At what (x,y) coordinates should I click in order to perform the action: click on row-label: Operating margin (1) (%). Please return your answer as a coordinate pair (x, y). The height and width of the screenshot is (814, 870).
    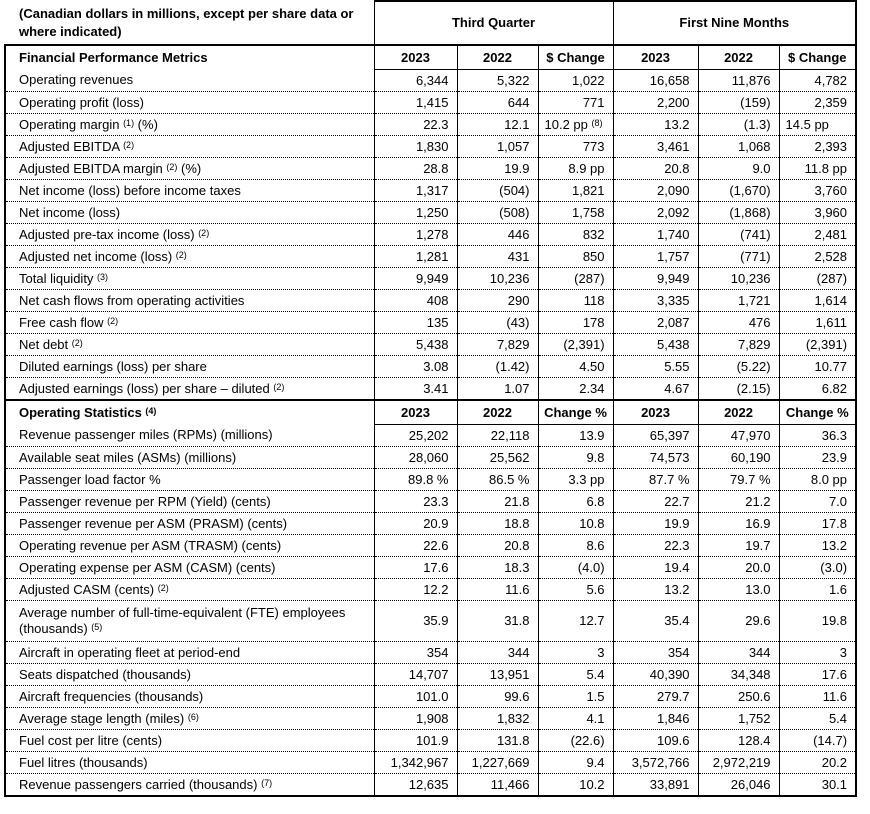
    Looking at the image, I should click on (189, 124).